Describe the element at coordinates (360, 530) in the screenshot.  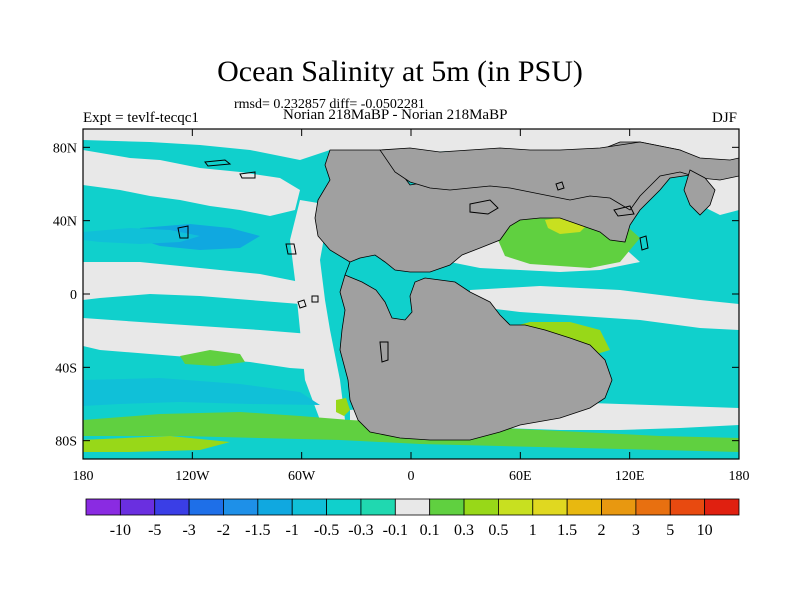
I see `colorbar-label-7: -0.3` at that location.